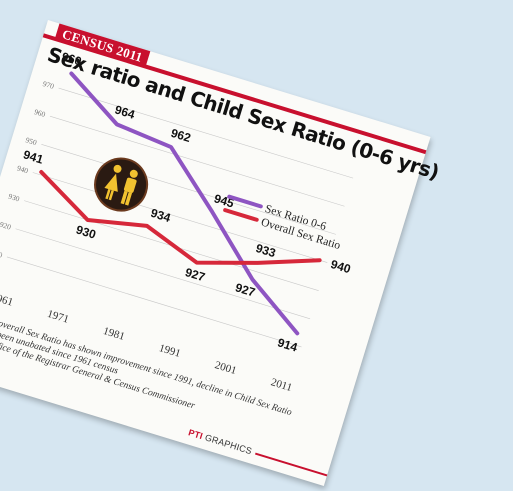 This screenshot has width=513, height=491. What do you see at coordinates (6, 226) in the screenshot?
I see `y-tick-label: 920` at bounding box center [6, 226].